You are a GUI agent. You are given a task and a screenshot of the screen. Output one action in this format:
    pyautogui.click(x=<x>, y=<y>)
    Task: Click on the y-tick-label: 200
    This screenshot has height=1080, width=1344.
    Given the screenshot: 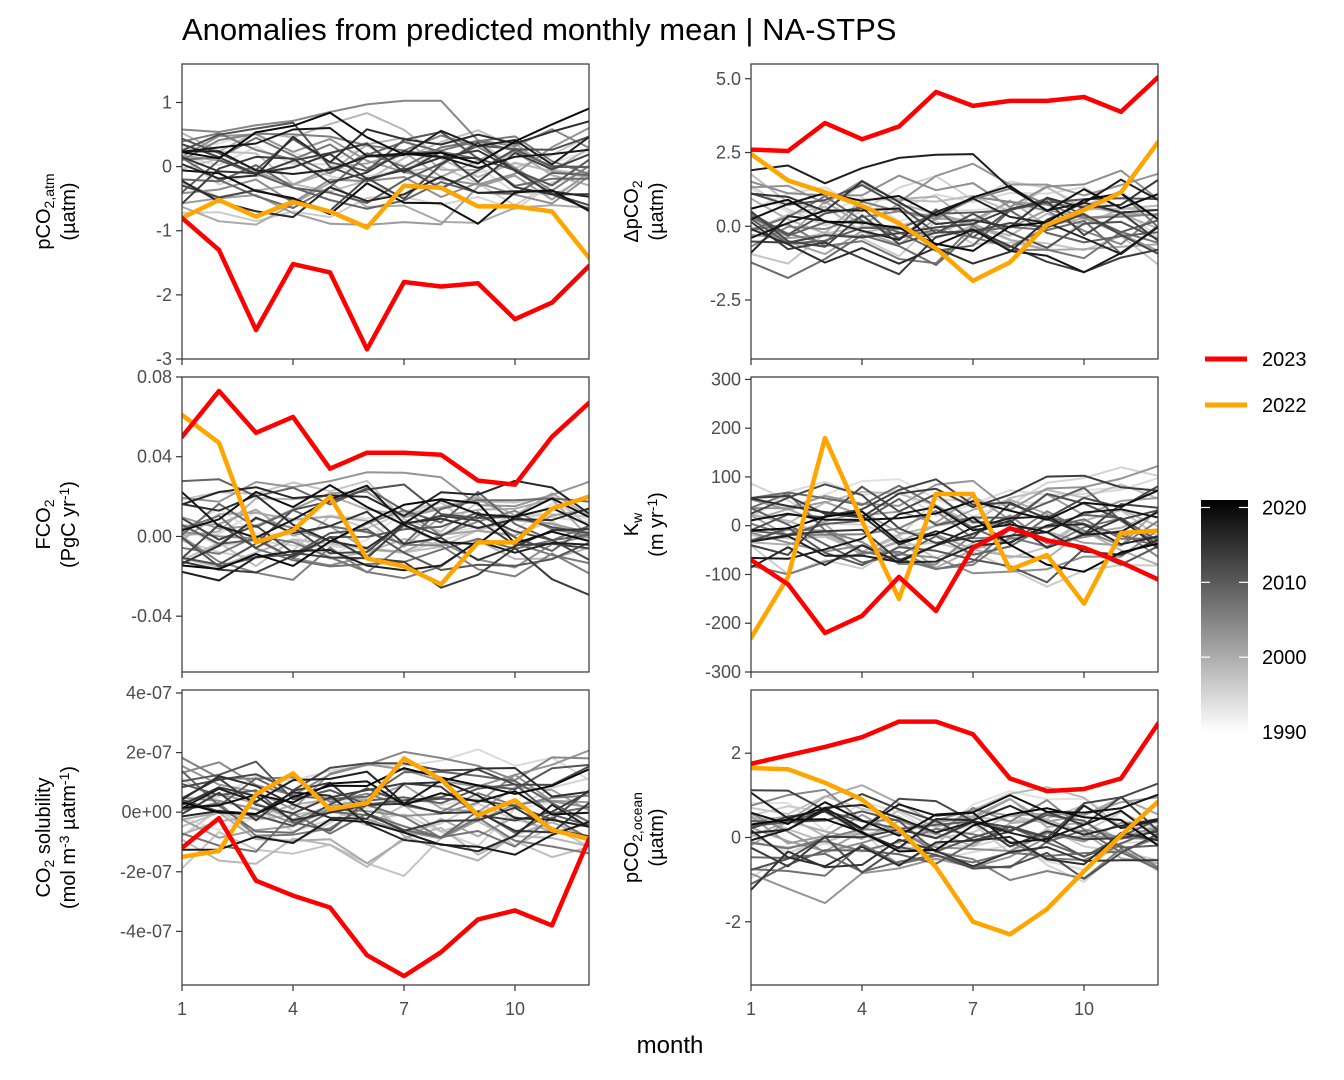 What is the action you would take?
    pyautogui.click(x=726, y=428)
    